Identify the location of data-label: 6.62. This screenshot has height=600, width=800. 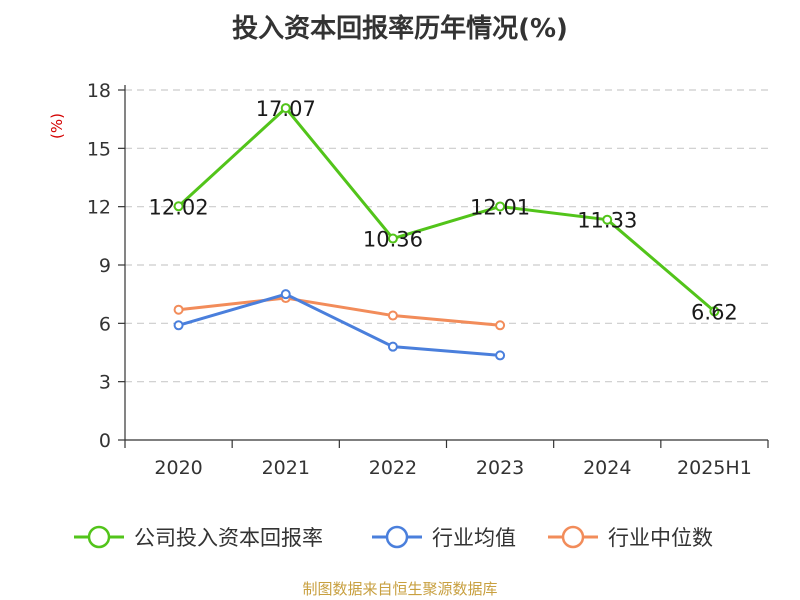
(714, 312).